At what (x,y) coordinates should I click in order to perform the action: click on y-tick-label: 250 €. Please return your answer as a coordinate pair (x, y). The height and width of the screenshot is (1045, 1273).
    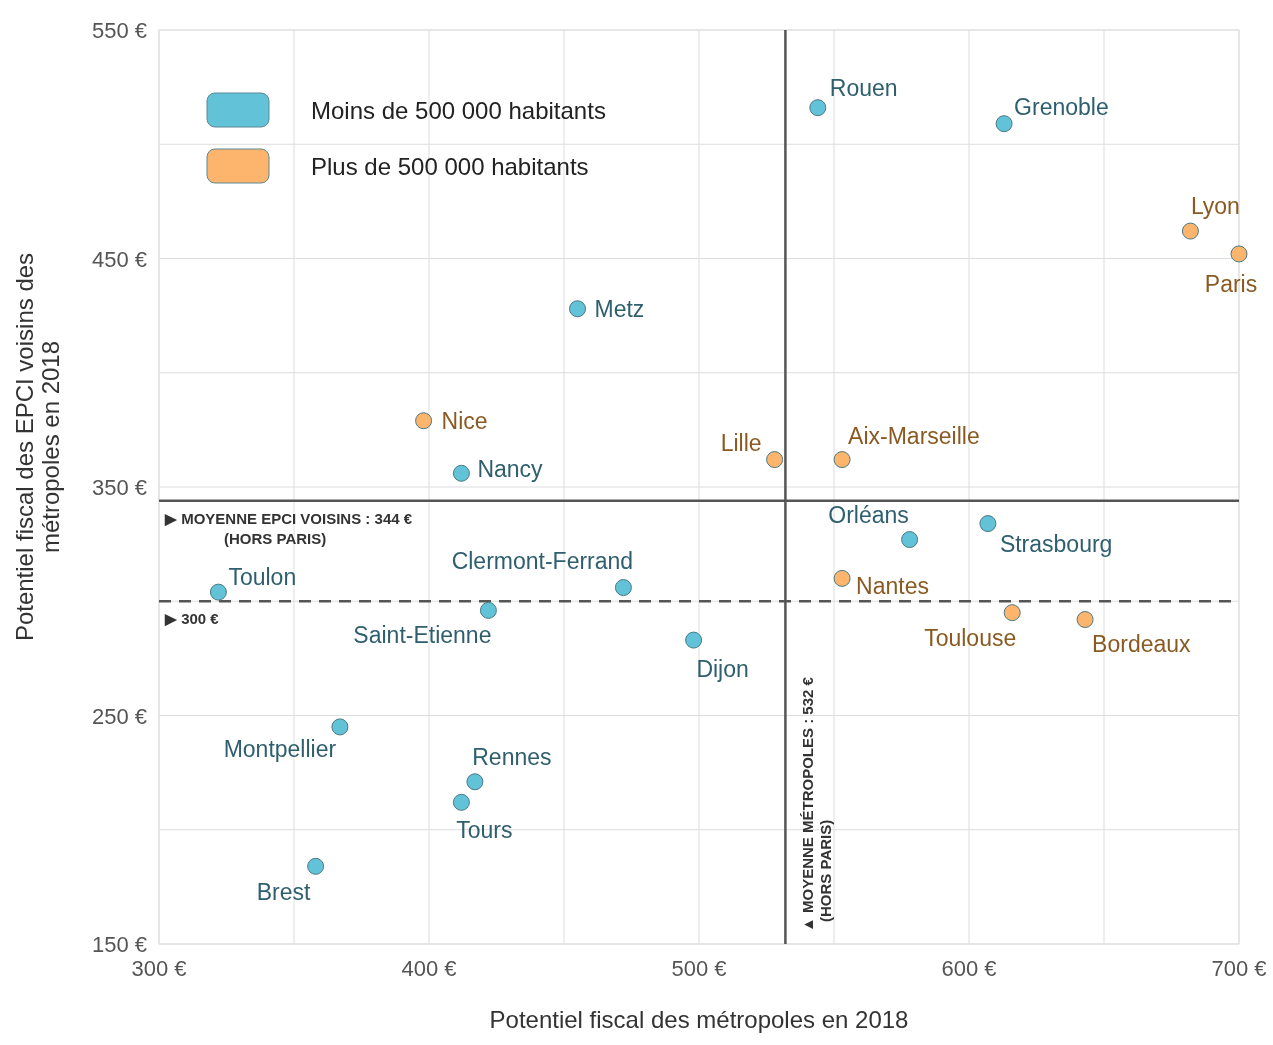
    Looking at the image, I should click on (119, 716).